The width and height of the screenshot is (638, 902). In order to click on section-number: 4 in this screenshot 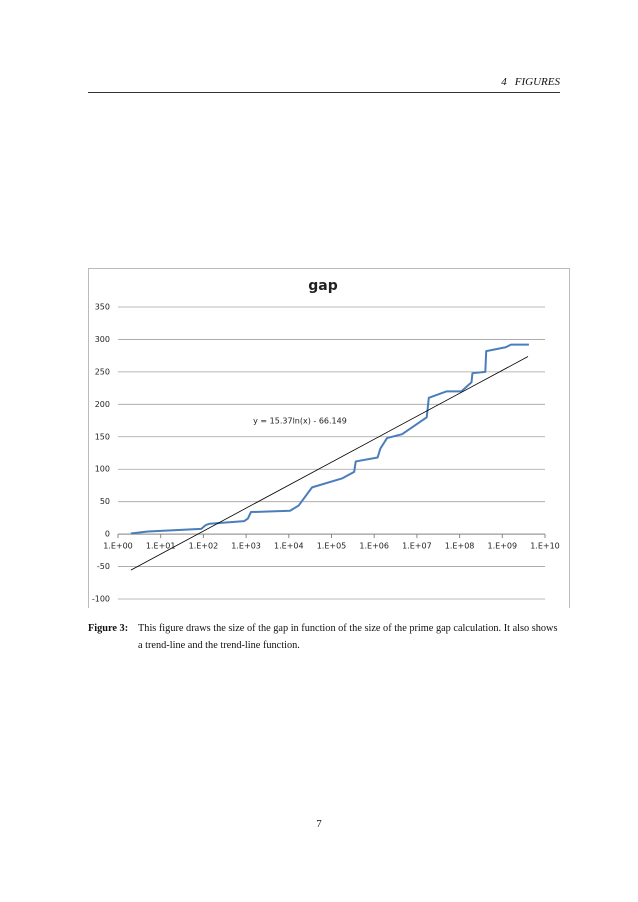, I will do `click(504, 82)`.